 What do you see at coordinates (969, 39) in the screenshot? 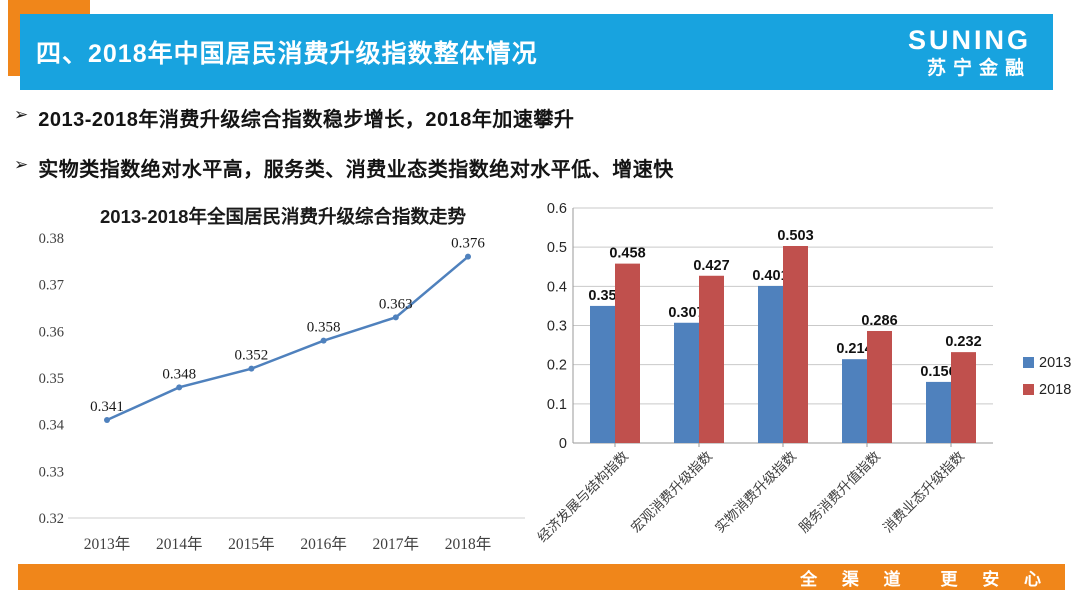
I see `logo-brand-text: SUNING` at bounding box center [969, 39].